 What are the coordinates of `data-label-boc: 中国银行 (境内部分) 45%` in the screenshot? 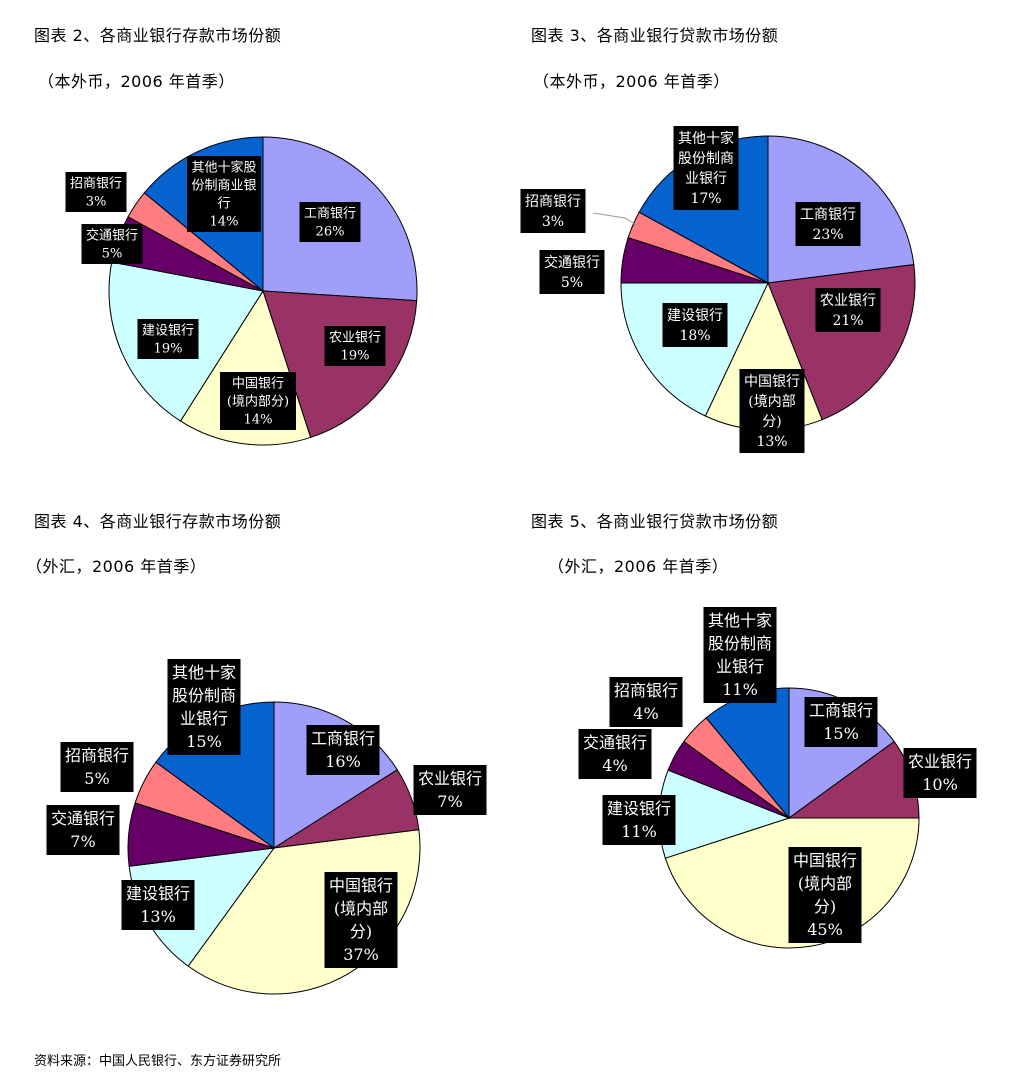 It's located at (825, 895).